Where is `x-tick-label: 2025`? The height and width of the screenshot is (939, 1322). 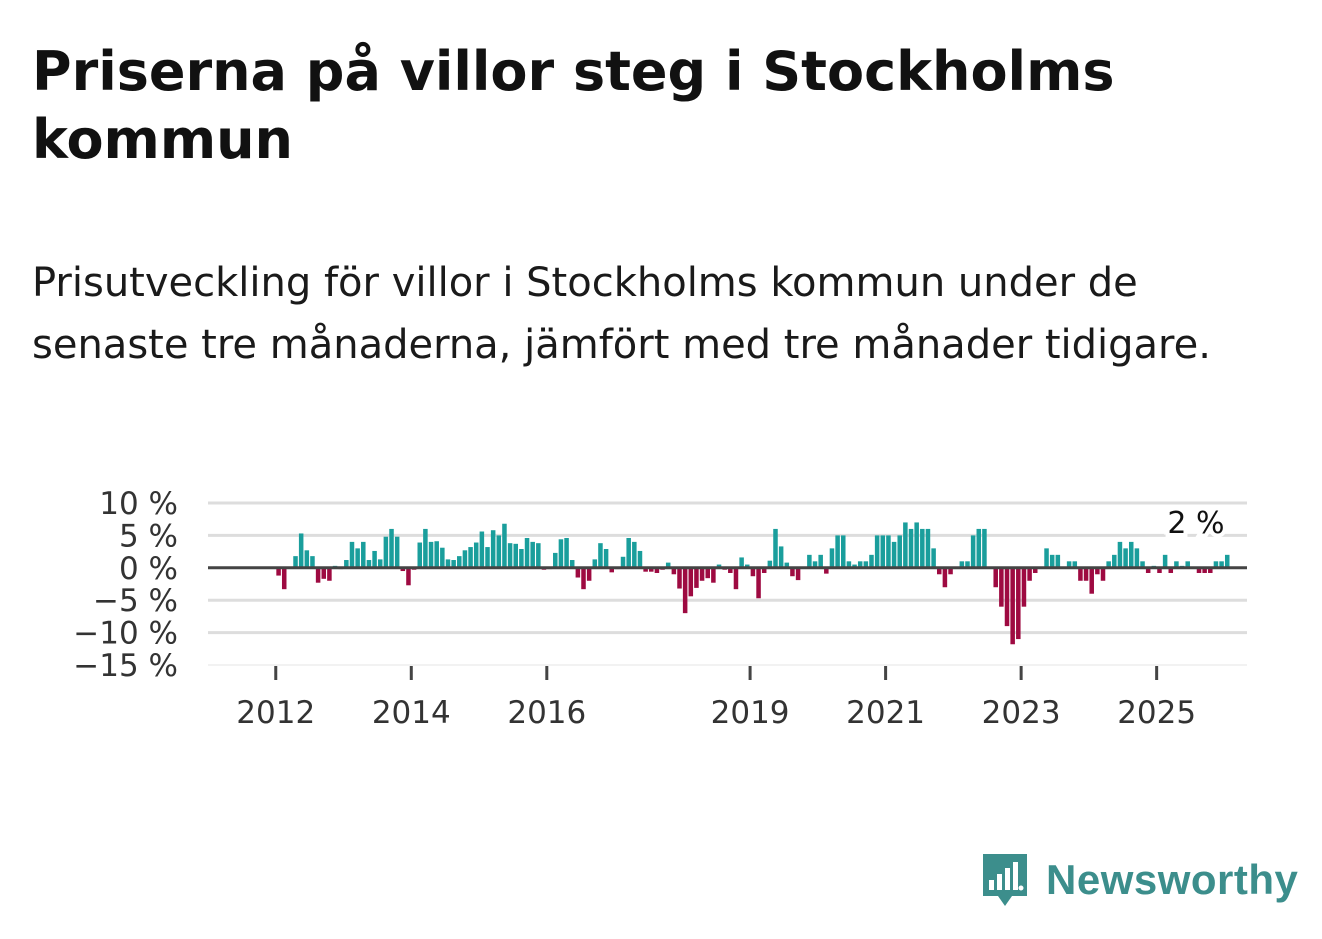 x-tick-label: 2025 is located at coordinates (1156, 713).